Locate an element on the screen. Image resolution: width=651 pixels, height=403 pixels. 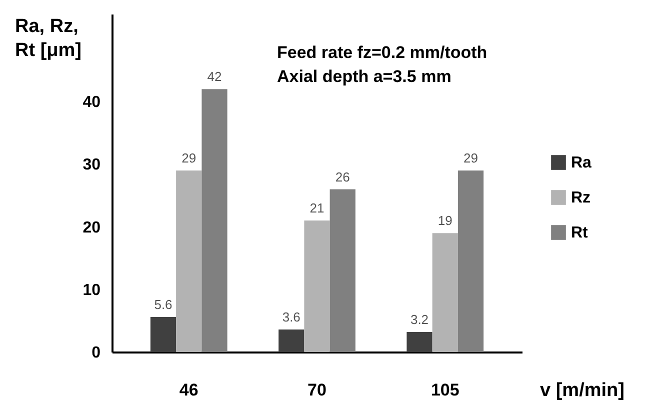
y-tick-label: 10 is located at coordinates (91, 290).